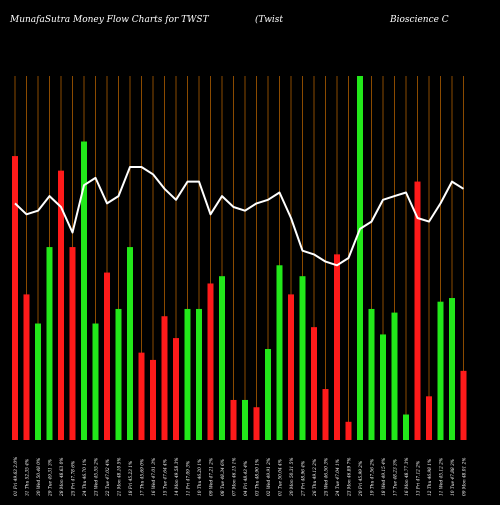 The image size is (500, 505). Describe the element at coordinates (143, 477) in the screenshot. I see `x-tick-label: 17 Thu 45.69 0%` at that location.